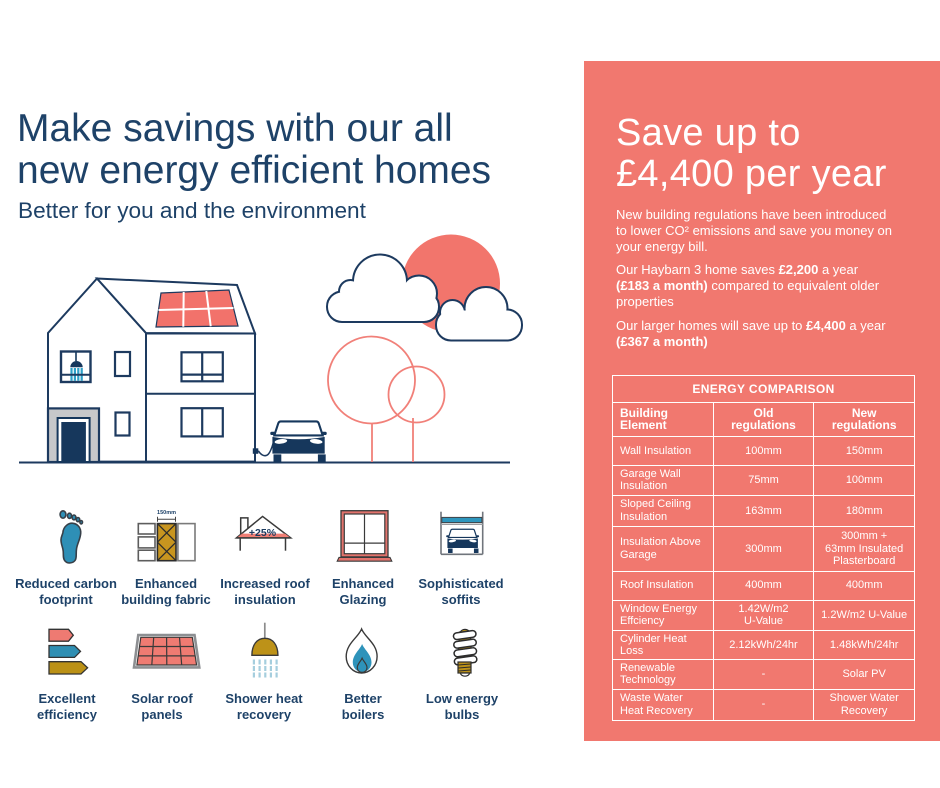 The width and height of the screenshot is (940, 788). I want to click on svg-text: 150mm, so click(166, 513).